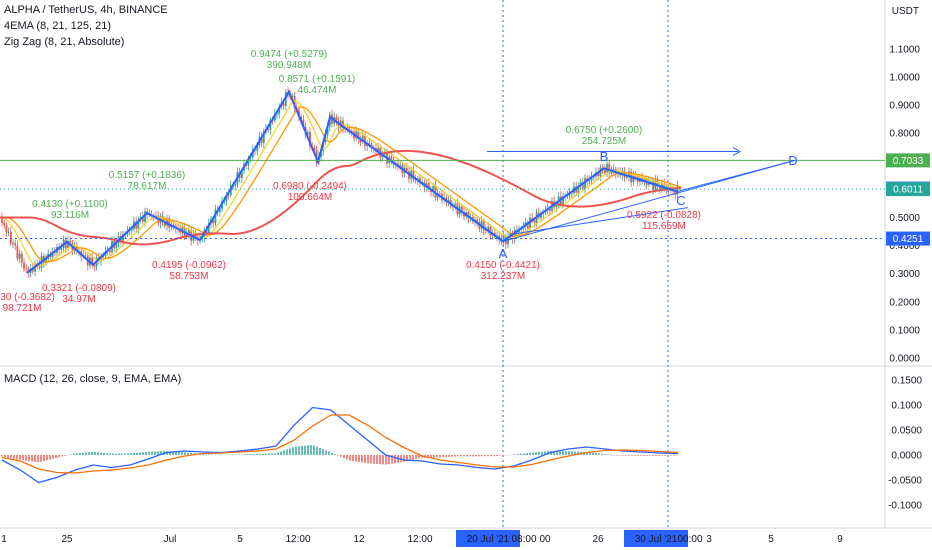 The height and width of the screenshot is (550, 932). What do you see at coordinates (709, 539) in the screenshot?
I see `time-tick-label: 3` at bounding box center [709, 539].